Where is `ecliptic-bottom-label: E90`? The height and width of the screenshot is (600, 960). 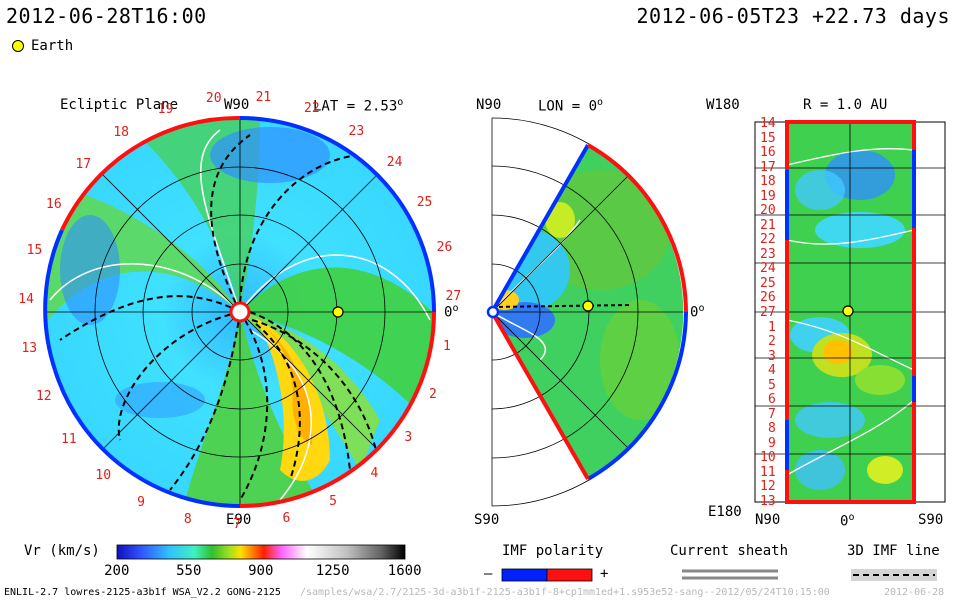 ecliptic-bottom-label: E90 is located at coordinates (239, 520).